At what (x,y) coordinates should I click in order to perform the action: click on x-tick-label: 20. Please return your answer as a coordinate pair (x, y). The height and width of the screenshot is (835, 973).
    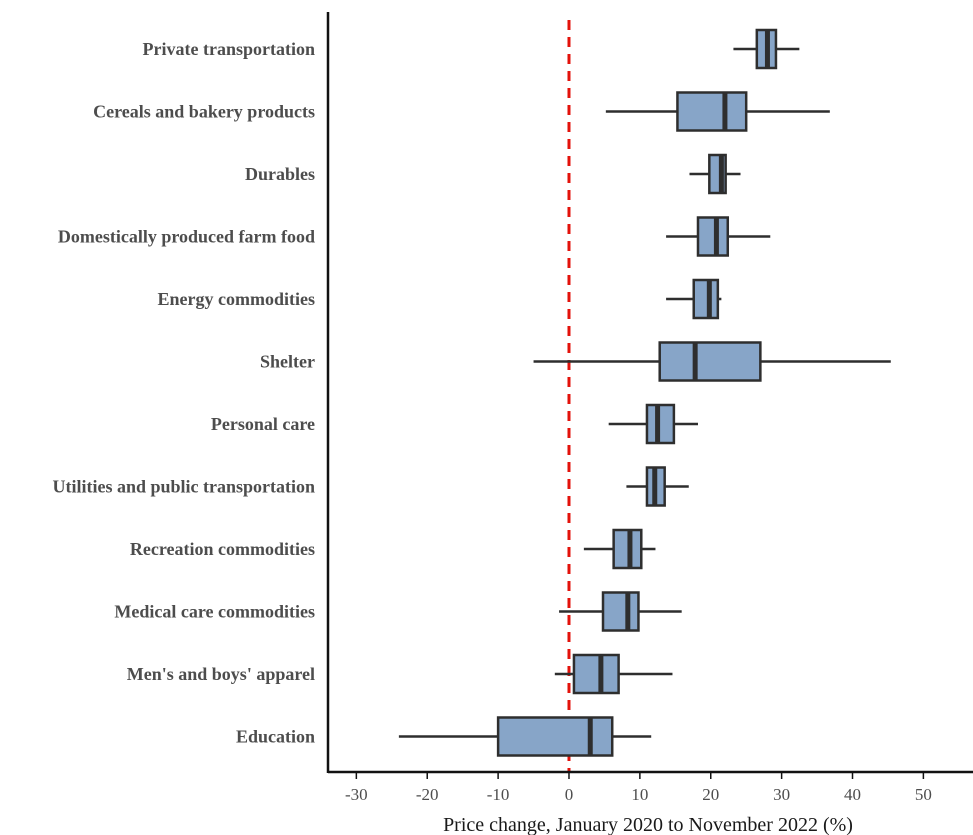
    Looking at the image, I should click on (710, 794).